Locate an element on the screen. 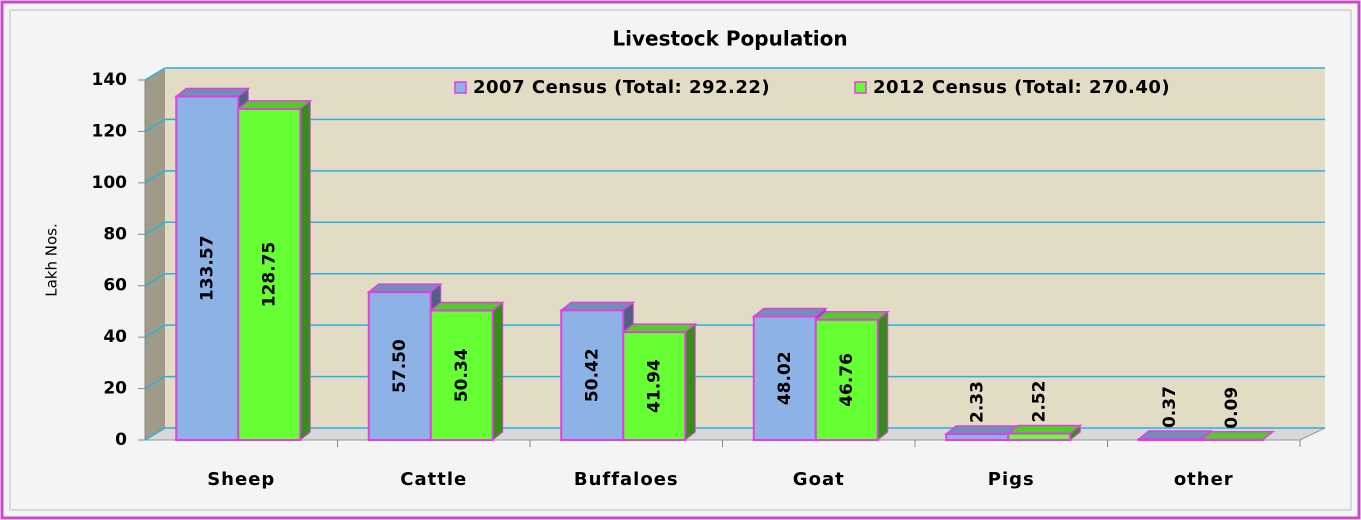 The width and height of the screenshot is (1361, 520). y-tick-label: 60 is located at coordinates (115, 286).